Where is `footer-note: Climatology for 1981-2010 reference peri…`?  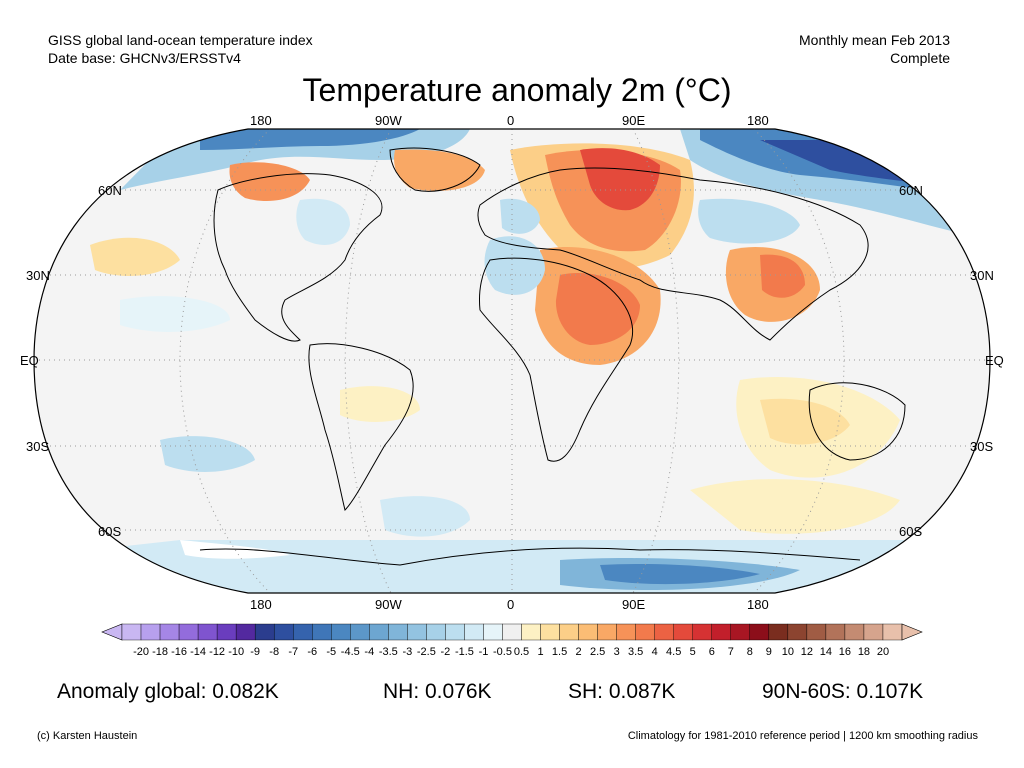
footer-note: Climatology for 1981-2010 reference peri… is located at coordinates (802, 736).